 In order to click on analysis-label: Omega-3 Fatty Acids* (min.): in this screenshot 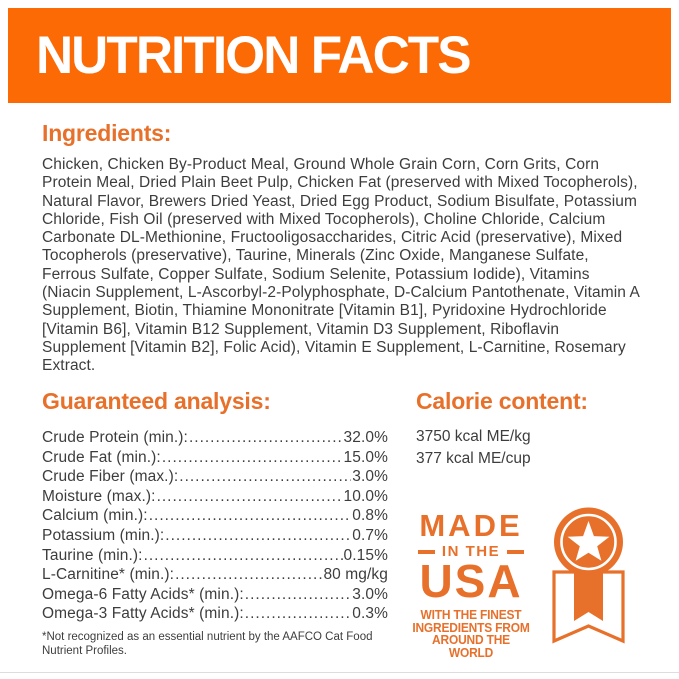, I will do `click(143, 614)`.